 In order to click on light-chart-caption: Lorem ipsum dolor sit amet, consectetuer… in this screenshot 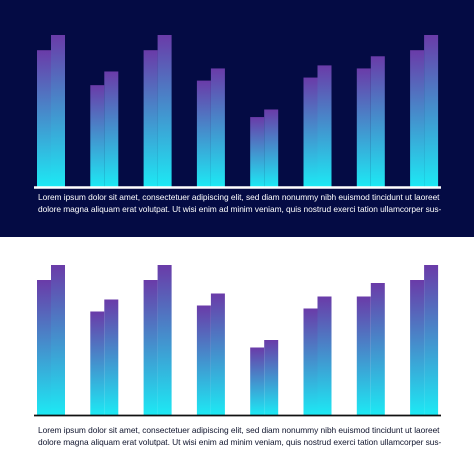, I will do `click(248, 436)`.